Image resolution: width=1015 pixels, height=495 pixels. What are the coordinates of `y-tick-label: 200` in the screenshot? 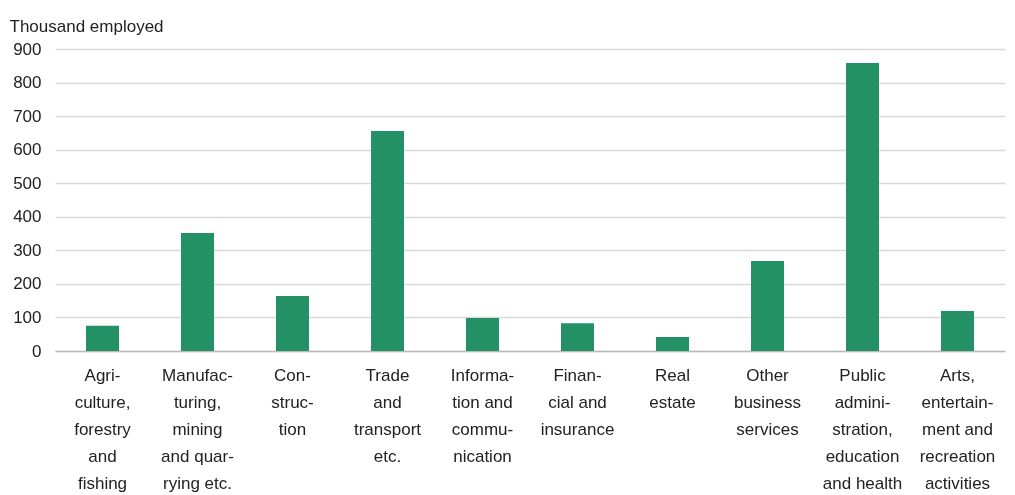 It's located at (27, 284).